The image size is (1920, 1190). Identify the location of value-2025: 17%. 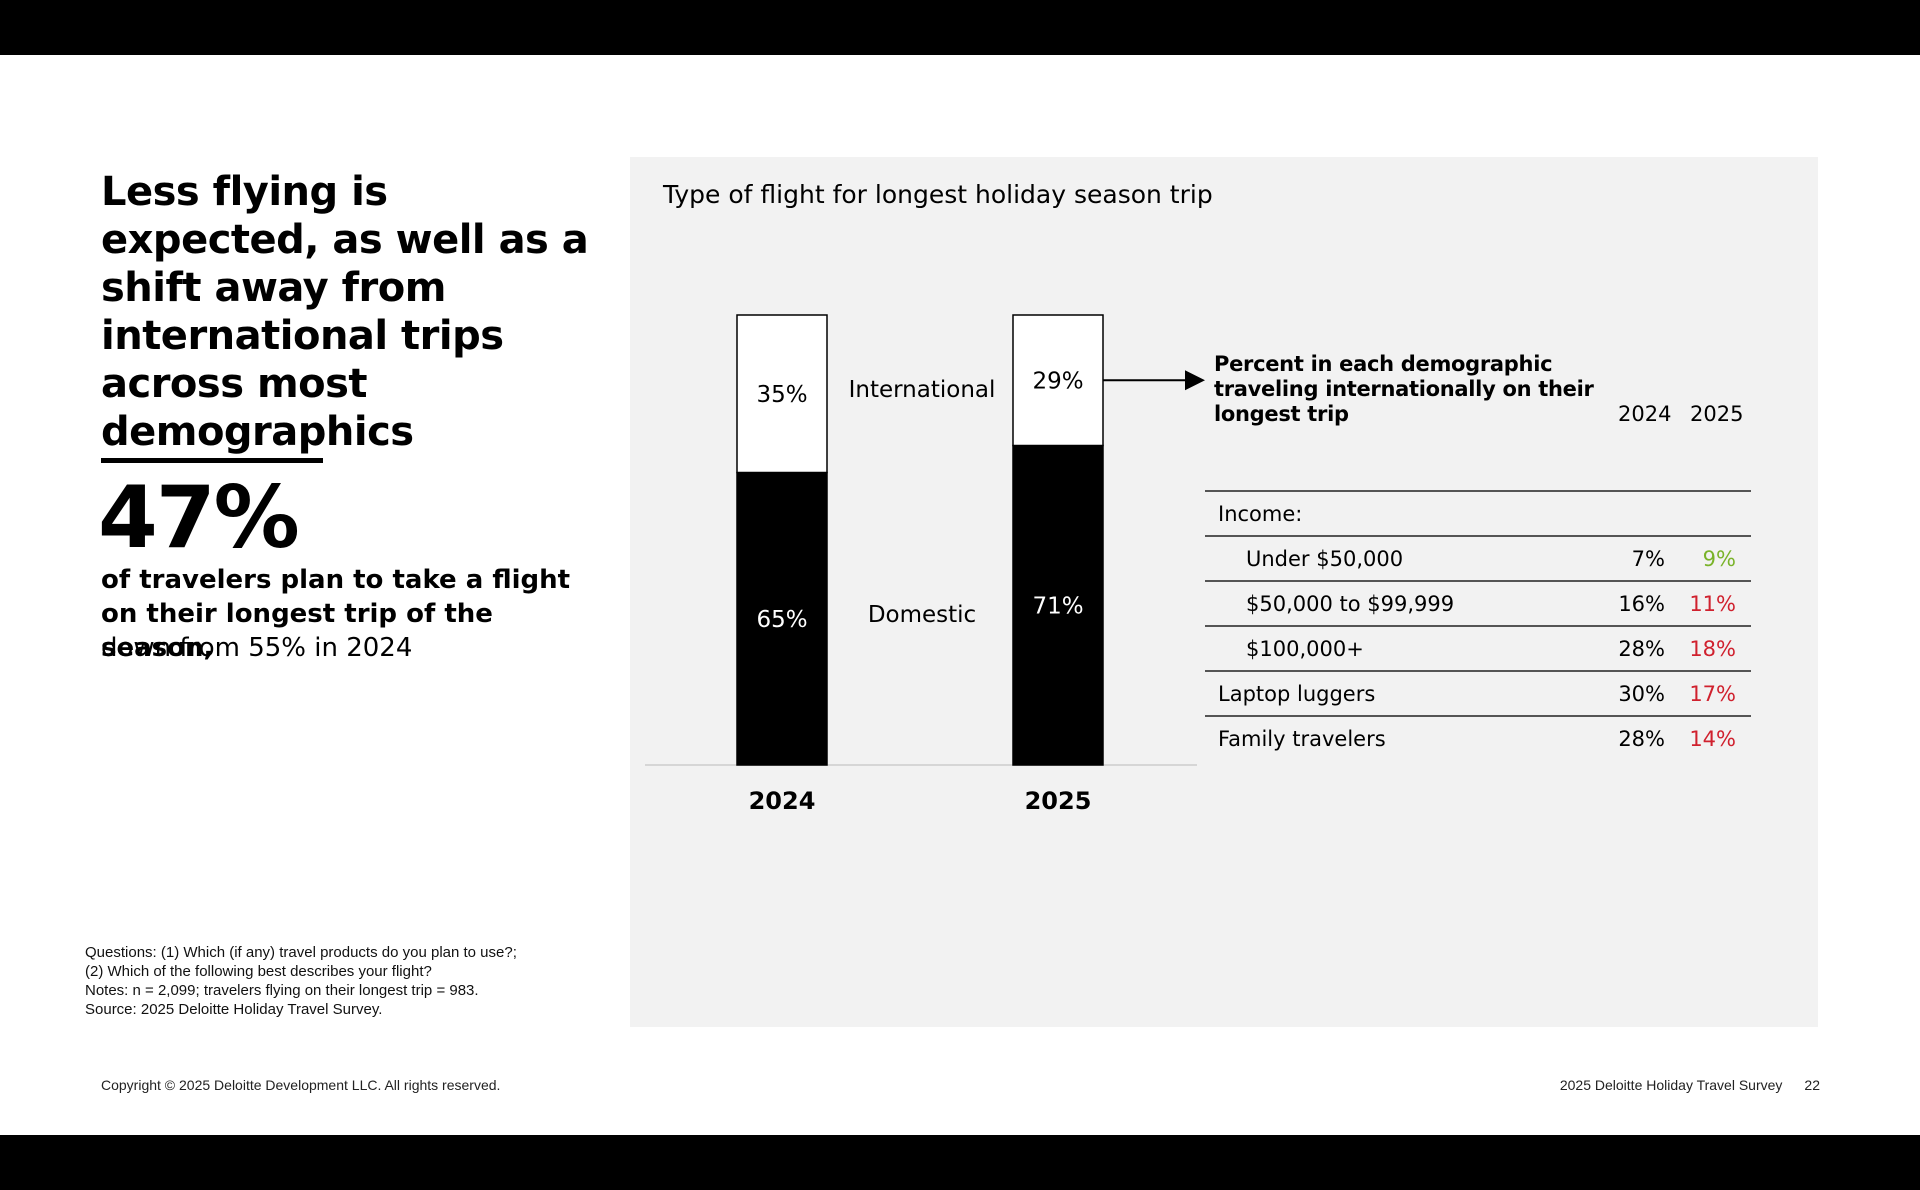
(1712, 694).